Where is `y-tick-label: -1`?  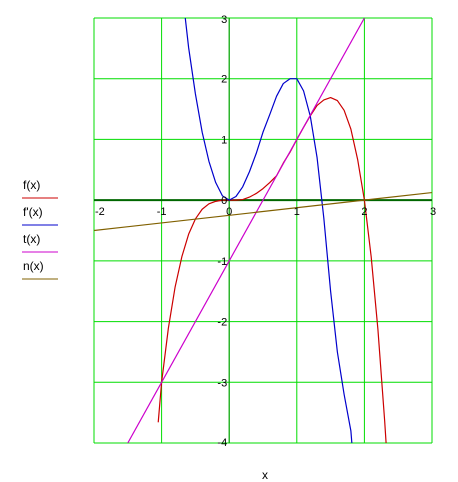
y-tick-label: -1 is located at coordinates (222, 262).